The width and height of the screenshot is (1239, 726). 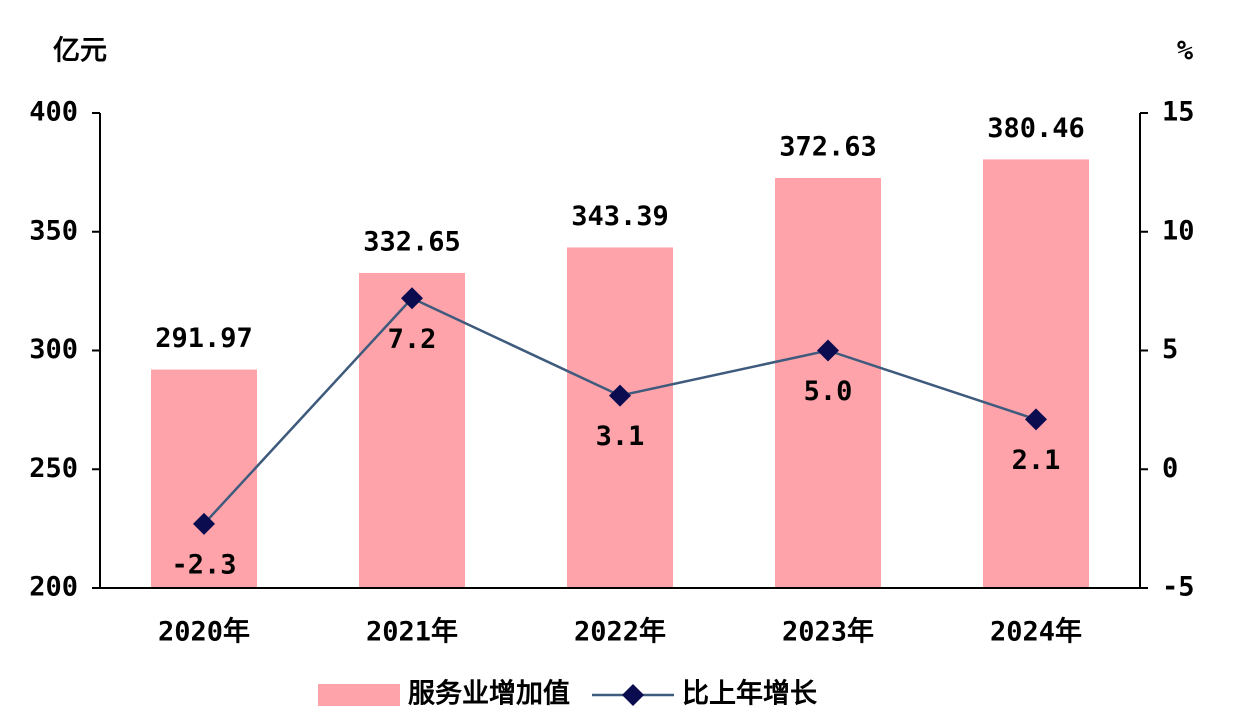 I want to click on bar-value-label: 372.63, so click(x=828, y=147).